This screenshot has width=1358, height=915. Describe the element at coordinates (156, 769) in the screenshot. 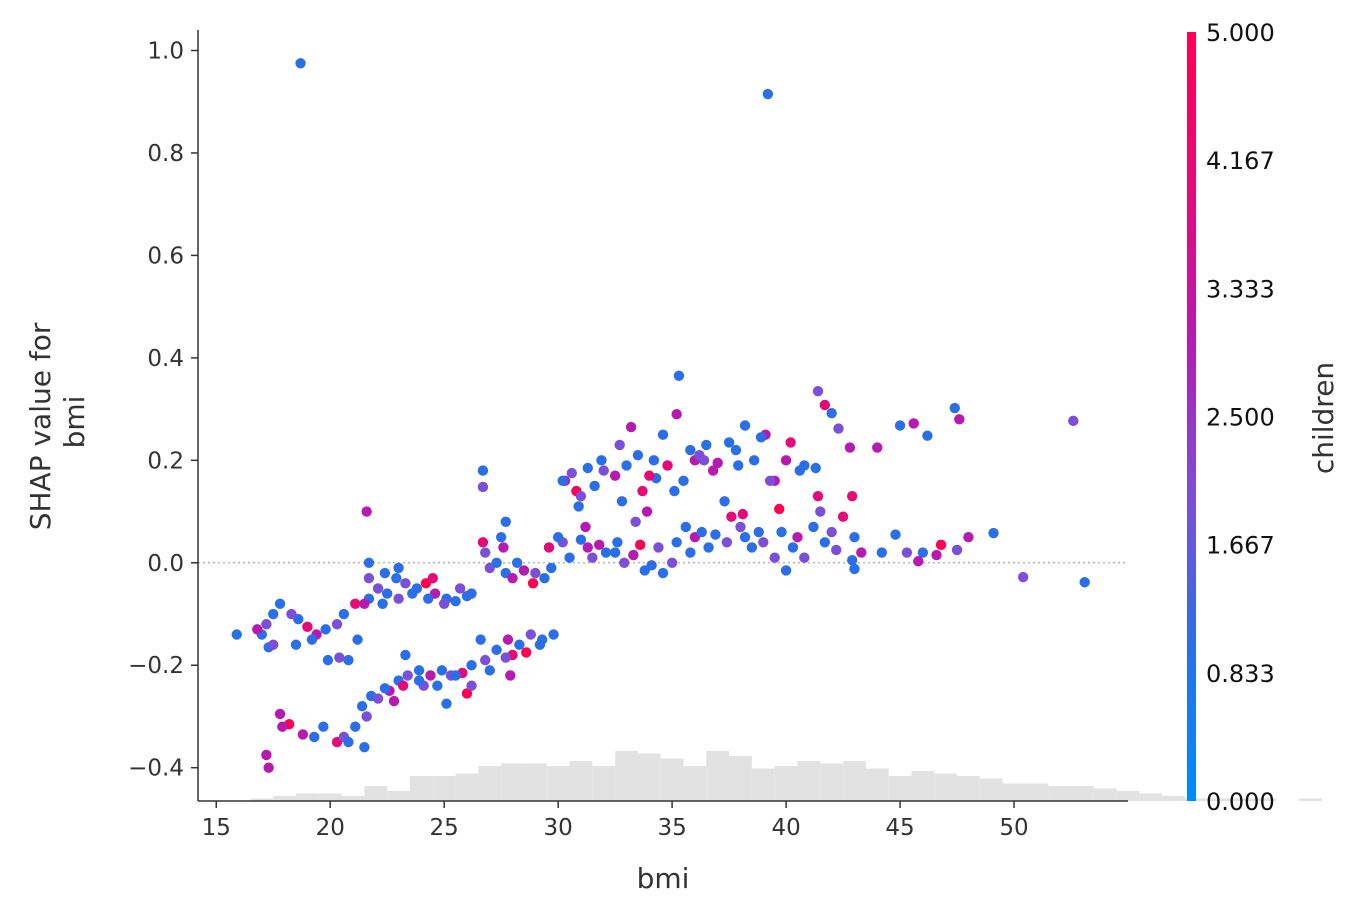

I see `y-tick-label: −0.4` at that location.